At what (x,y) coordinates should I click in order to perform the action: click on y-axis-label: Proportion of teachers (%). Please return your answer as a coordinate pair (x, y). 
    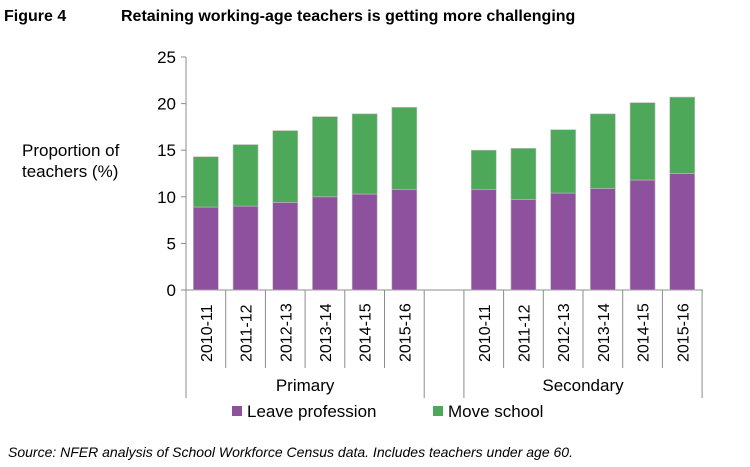
    Looking at the image, I should click on (77, 161).